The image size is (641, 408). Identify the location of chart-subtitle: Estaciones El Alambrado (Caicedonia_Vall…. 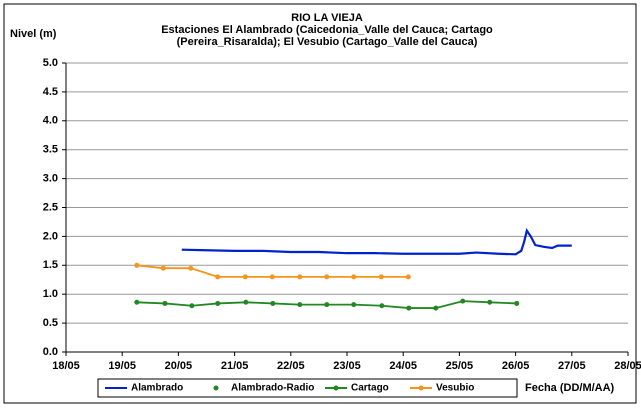
(327, 30).